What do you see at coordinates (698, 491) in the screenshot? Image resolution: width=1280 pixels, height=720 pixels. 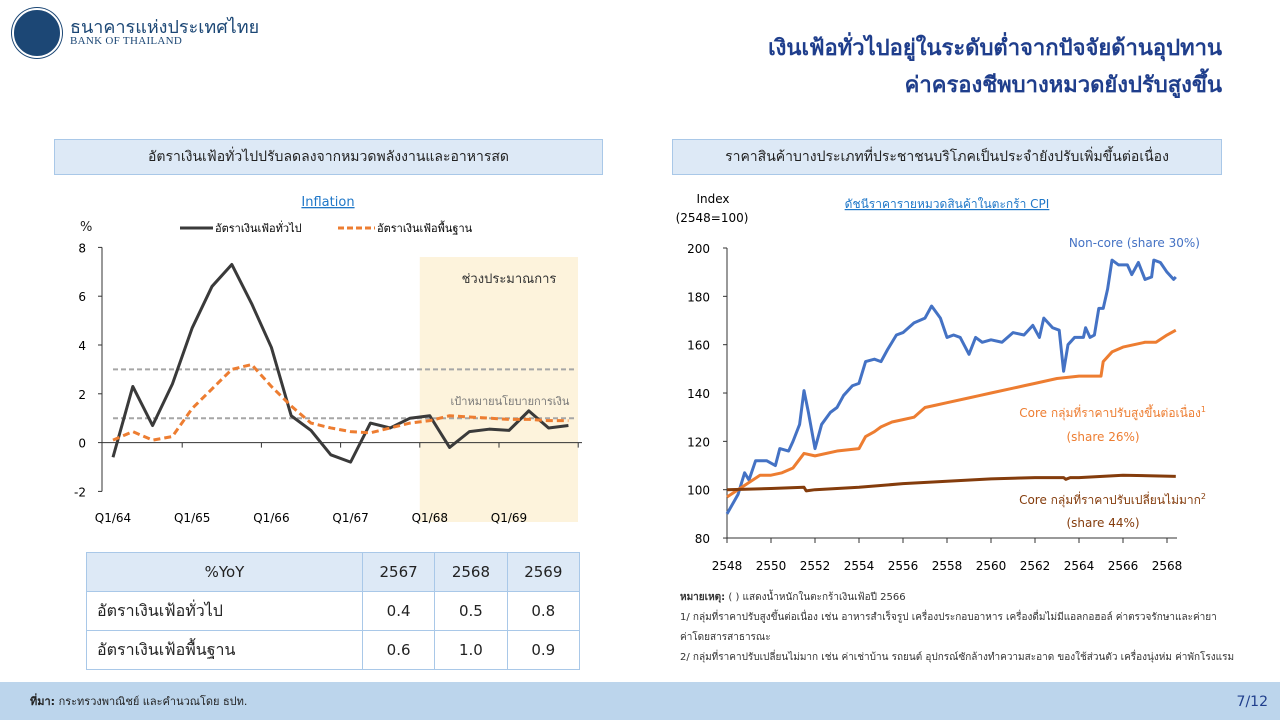 I see `y-tick-label: 100` at bounding box center [698, 491].